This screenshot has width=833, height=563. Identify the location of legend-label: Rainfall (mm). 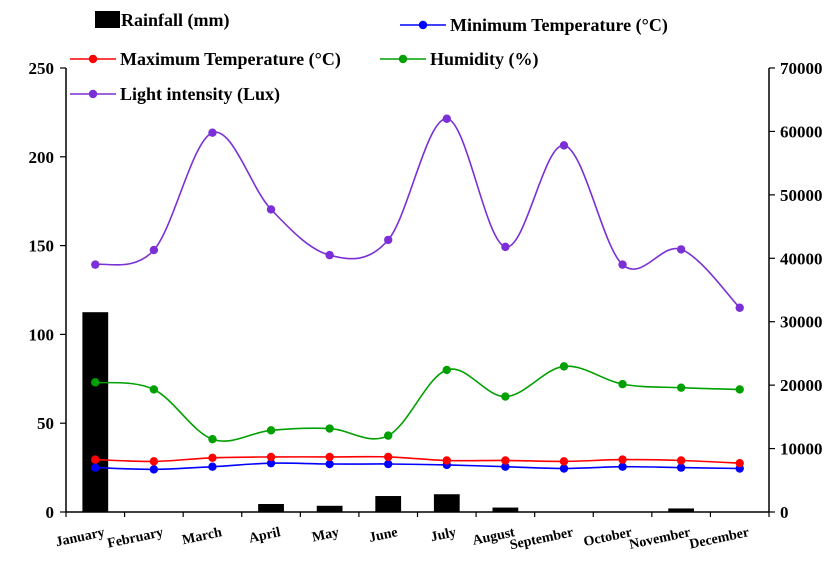
(175, 20).